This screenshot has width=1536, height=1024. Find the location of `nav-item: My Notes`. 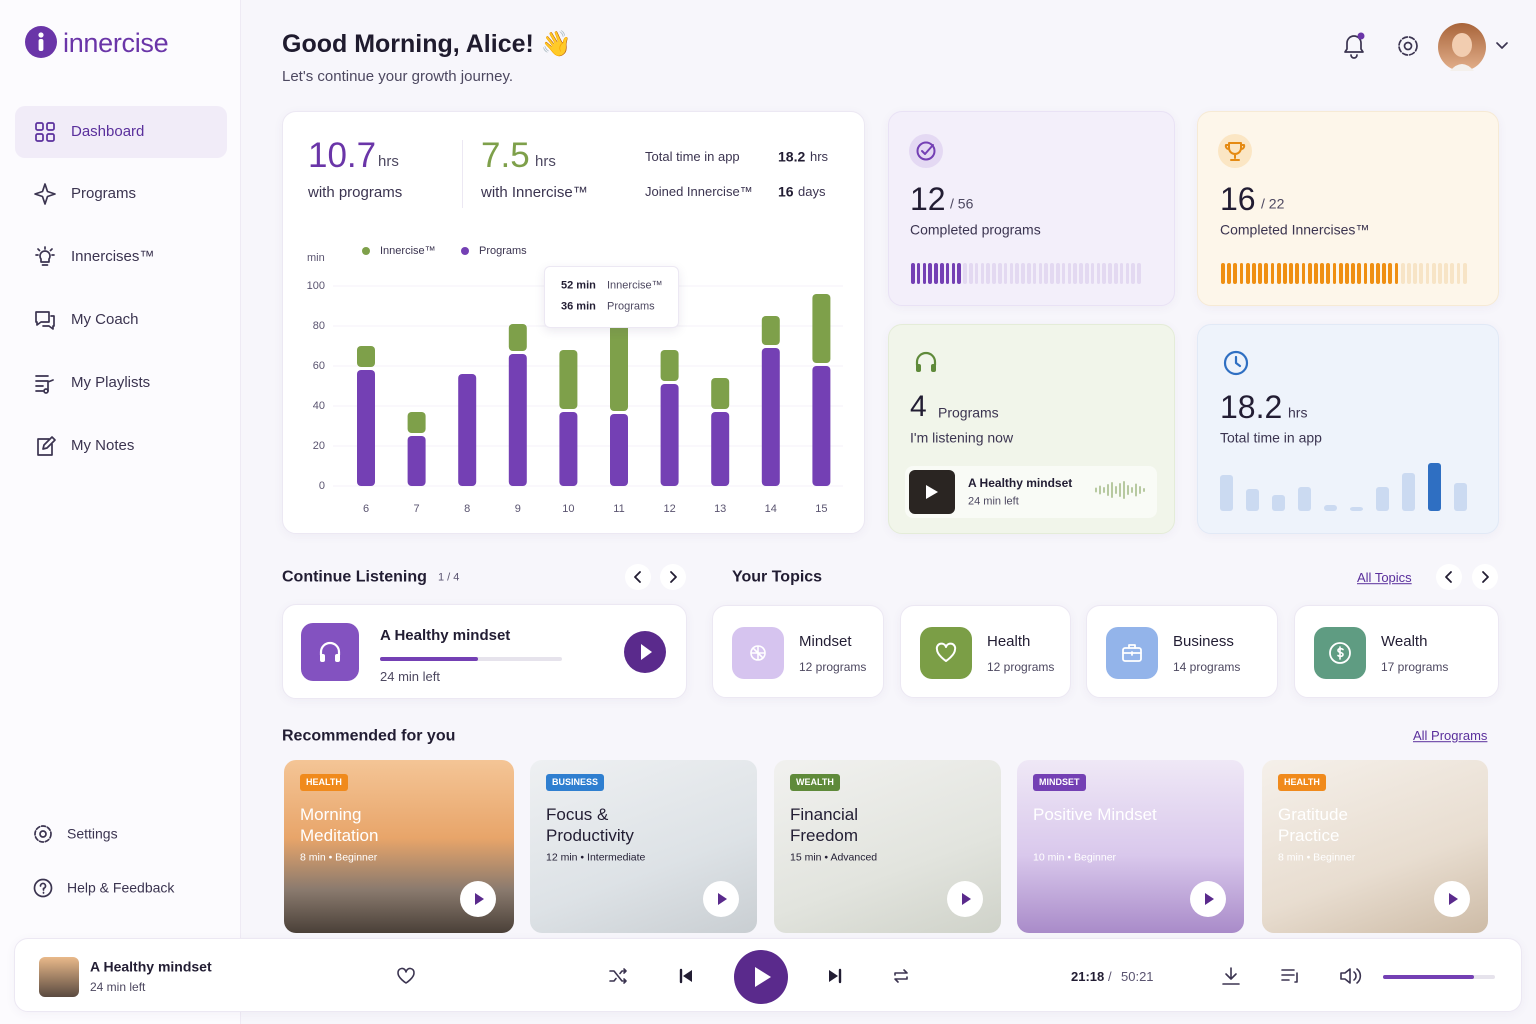

nav-item: My Notes is located at coordinates (103, 445).